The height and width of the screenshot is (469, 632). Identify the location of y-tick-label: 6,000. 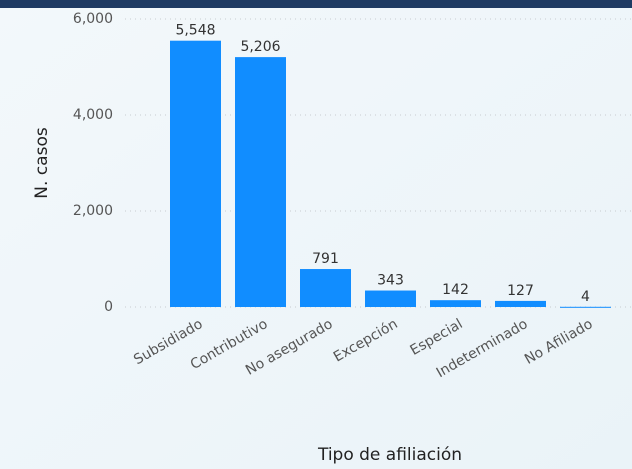
(93, 19).